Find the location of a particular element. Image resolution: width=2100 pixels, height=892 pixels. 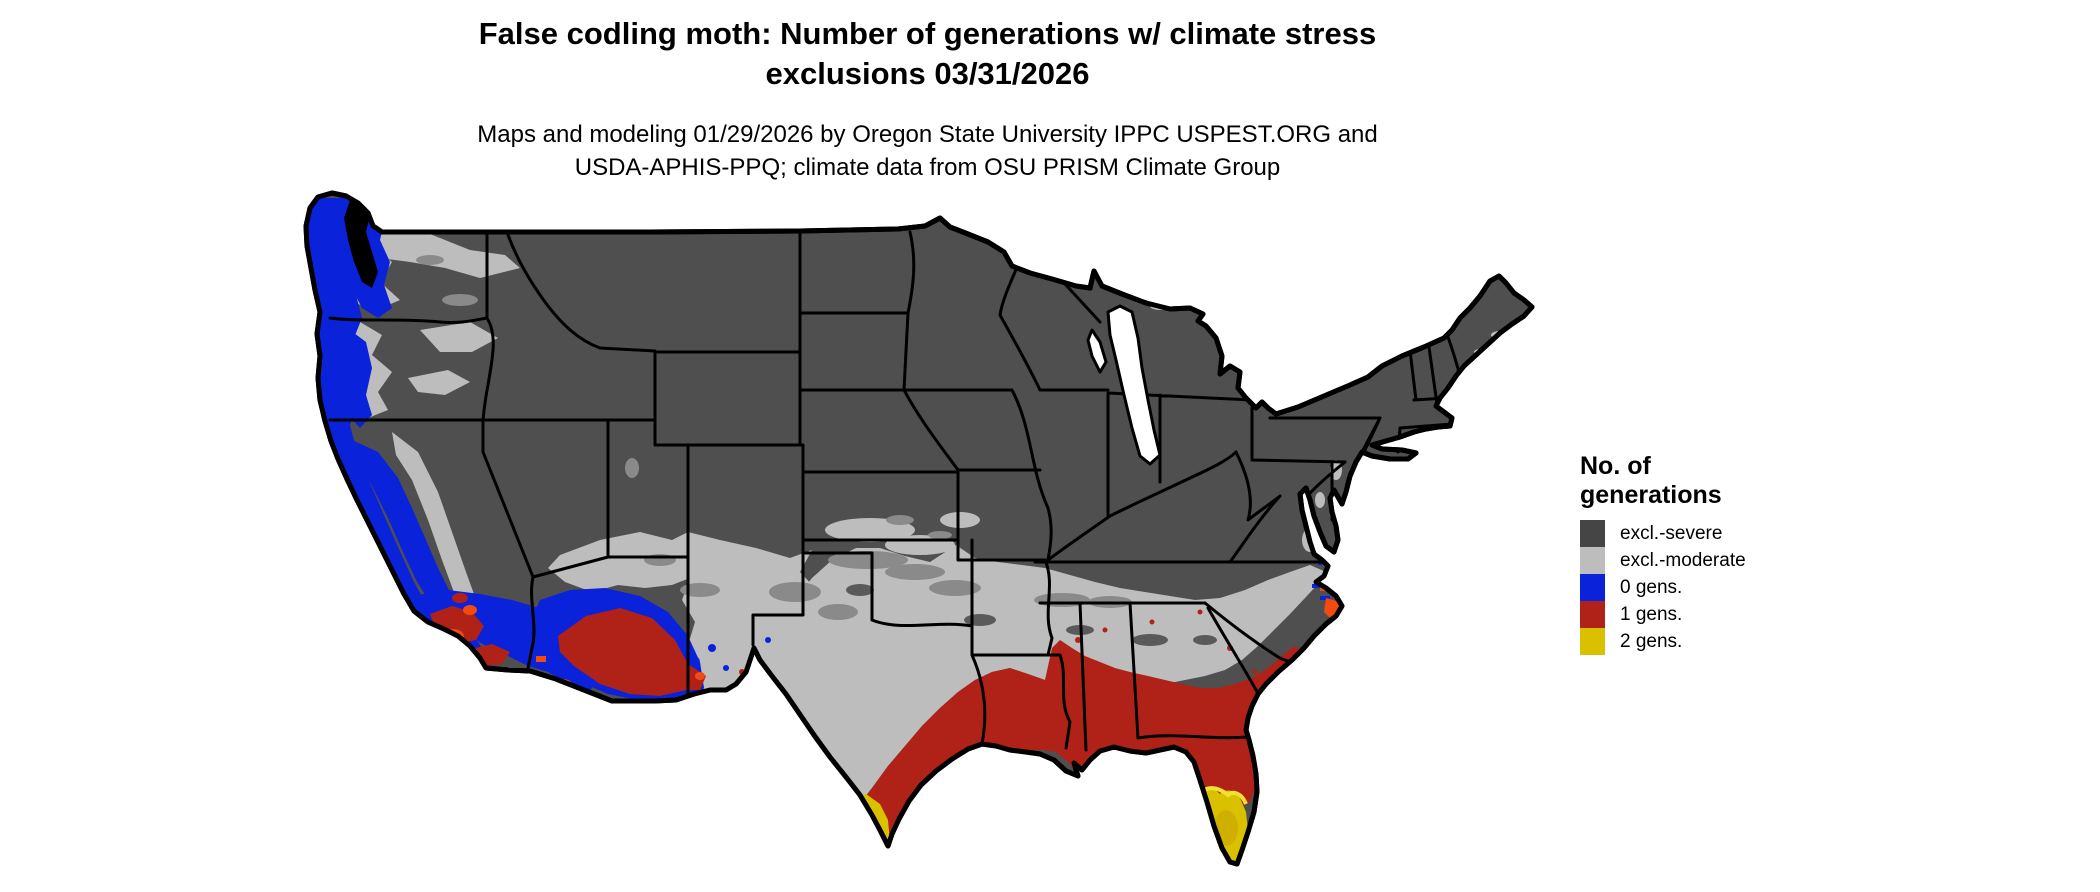

legend-item-2-gens: 2 gens. is located at coordinates (1730, 641).